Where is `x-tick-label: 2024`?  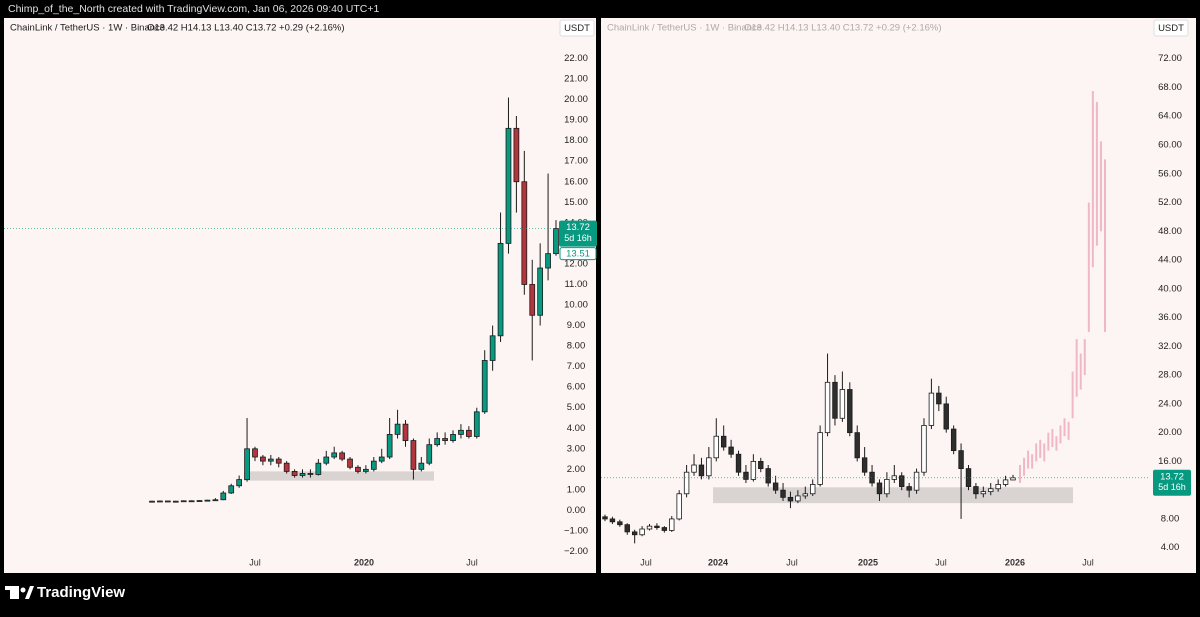 x-tick-label: 2024 is located at coordinates (718, 562).